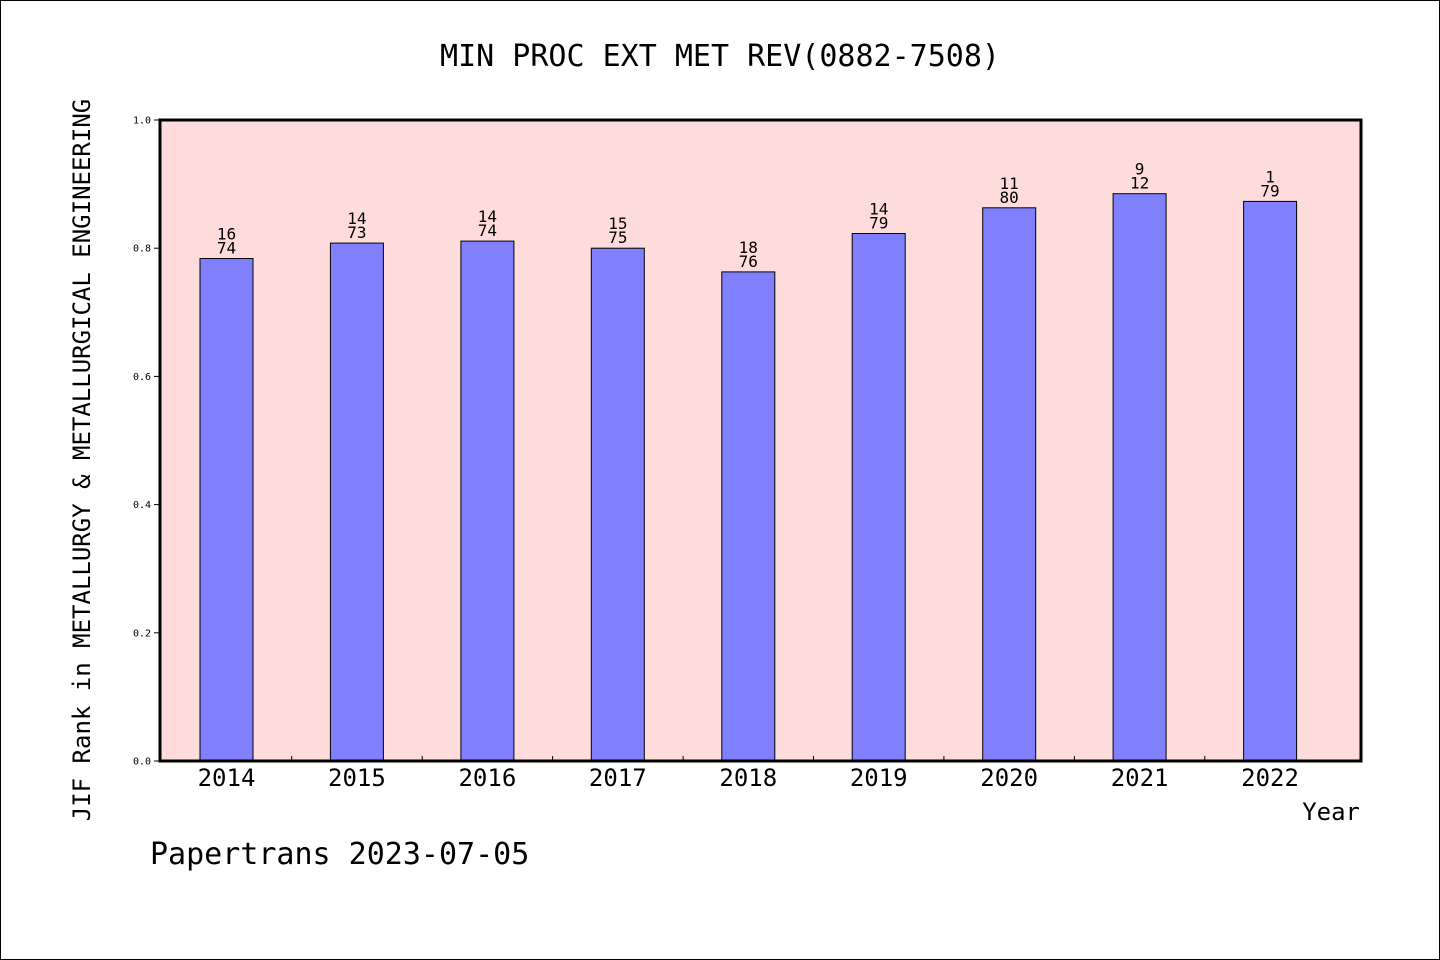 The width and height of the screenshot is (1440, 960). What do you see at coordinates (1331, 812) in the screenshot?
I see `x-axis-title: Year` at bounding box center [1331, 812].